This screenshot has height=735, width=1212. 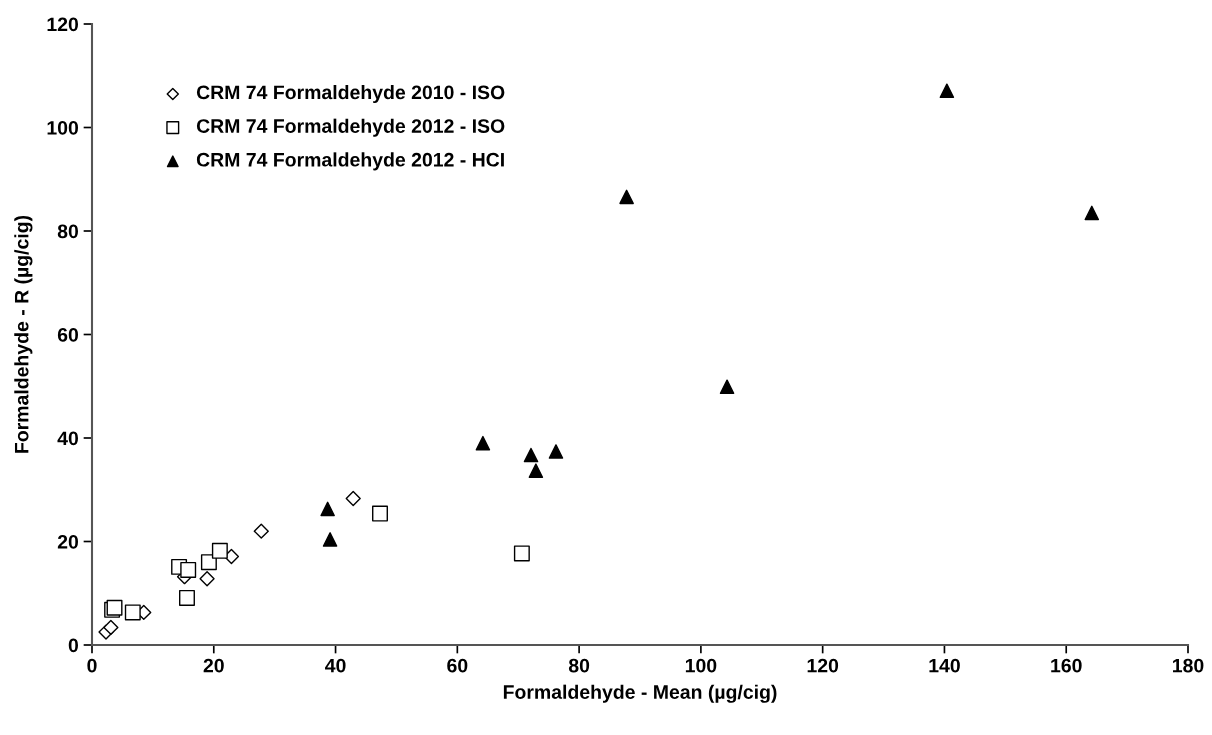 I want to click on legend-label: CRM 74 Formaldehyde 2012 - HCI, so click(x=350, y=161).